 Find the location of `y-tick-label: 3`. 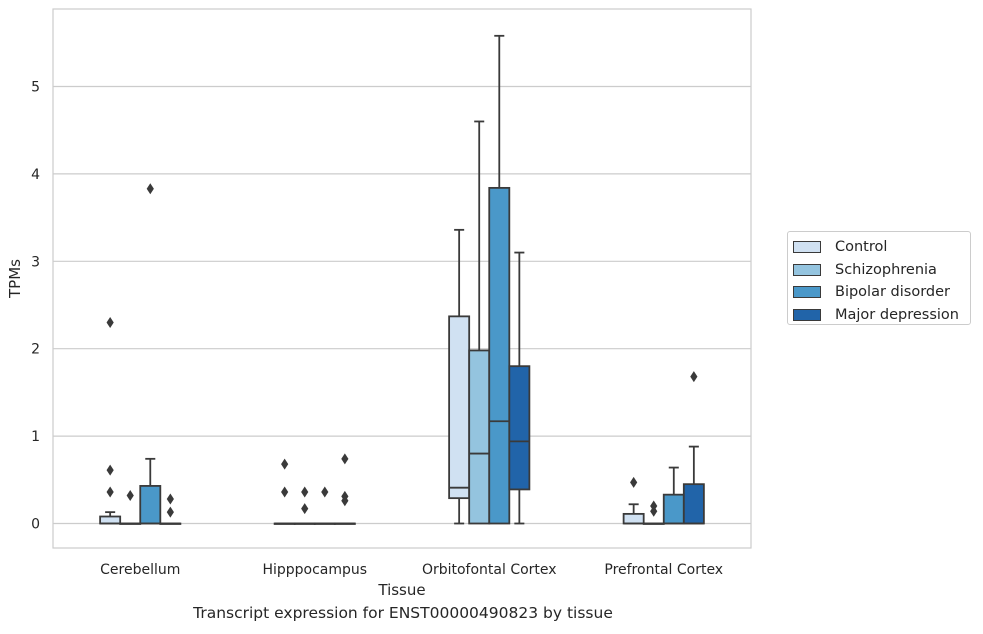

y-tick-label: 3 is located at coordinates (35, 262).